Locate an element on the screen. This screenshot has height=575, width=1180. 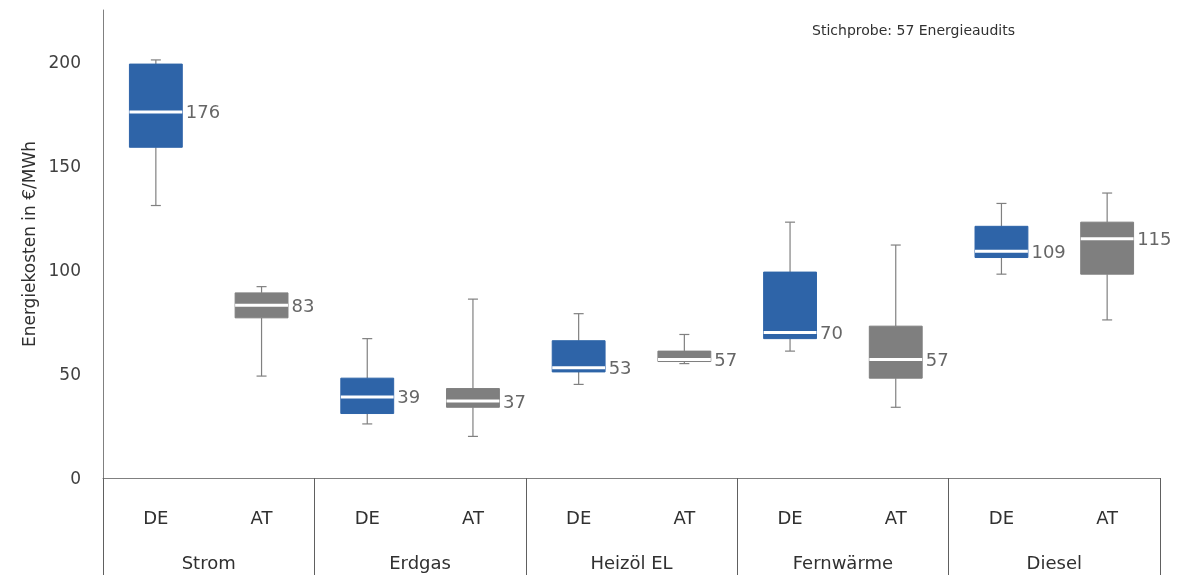
text: Stichprobe: 57 Energieaudits is located at coordinates (914, 30).